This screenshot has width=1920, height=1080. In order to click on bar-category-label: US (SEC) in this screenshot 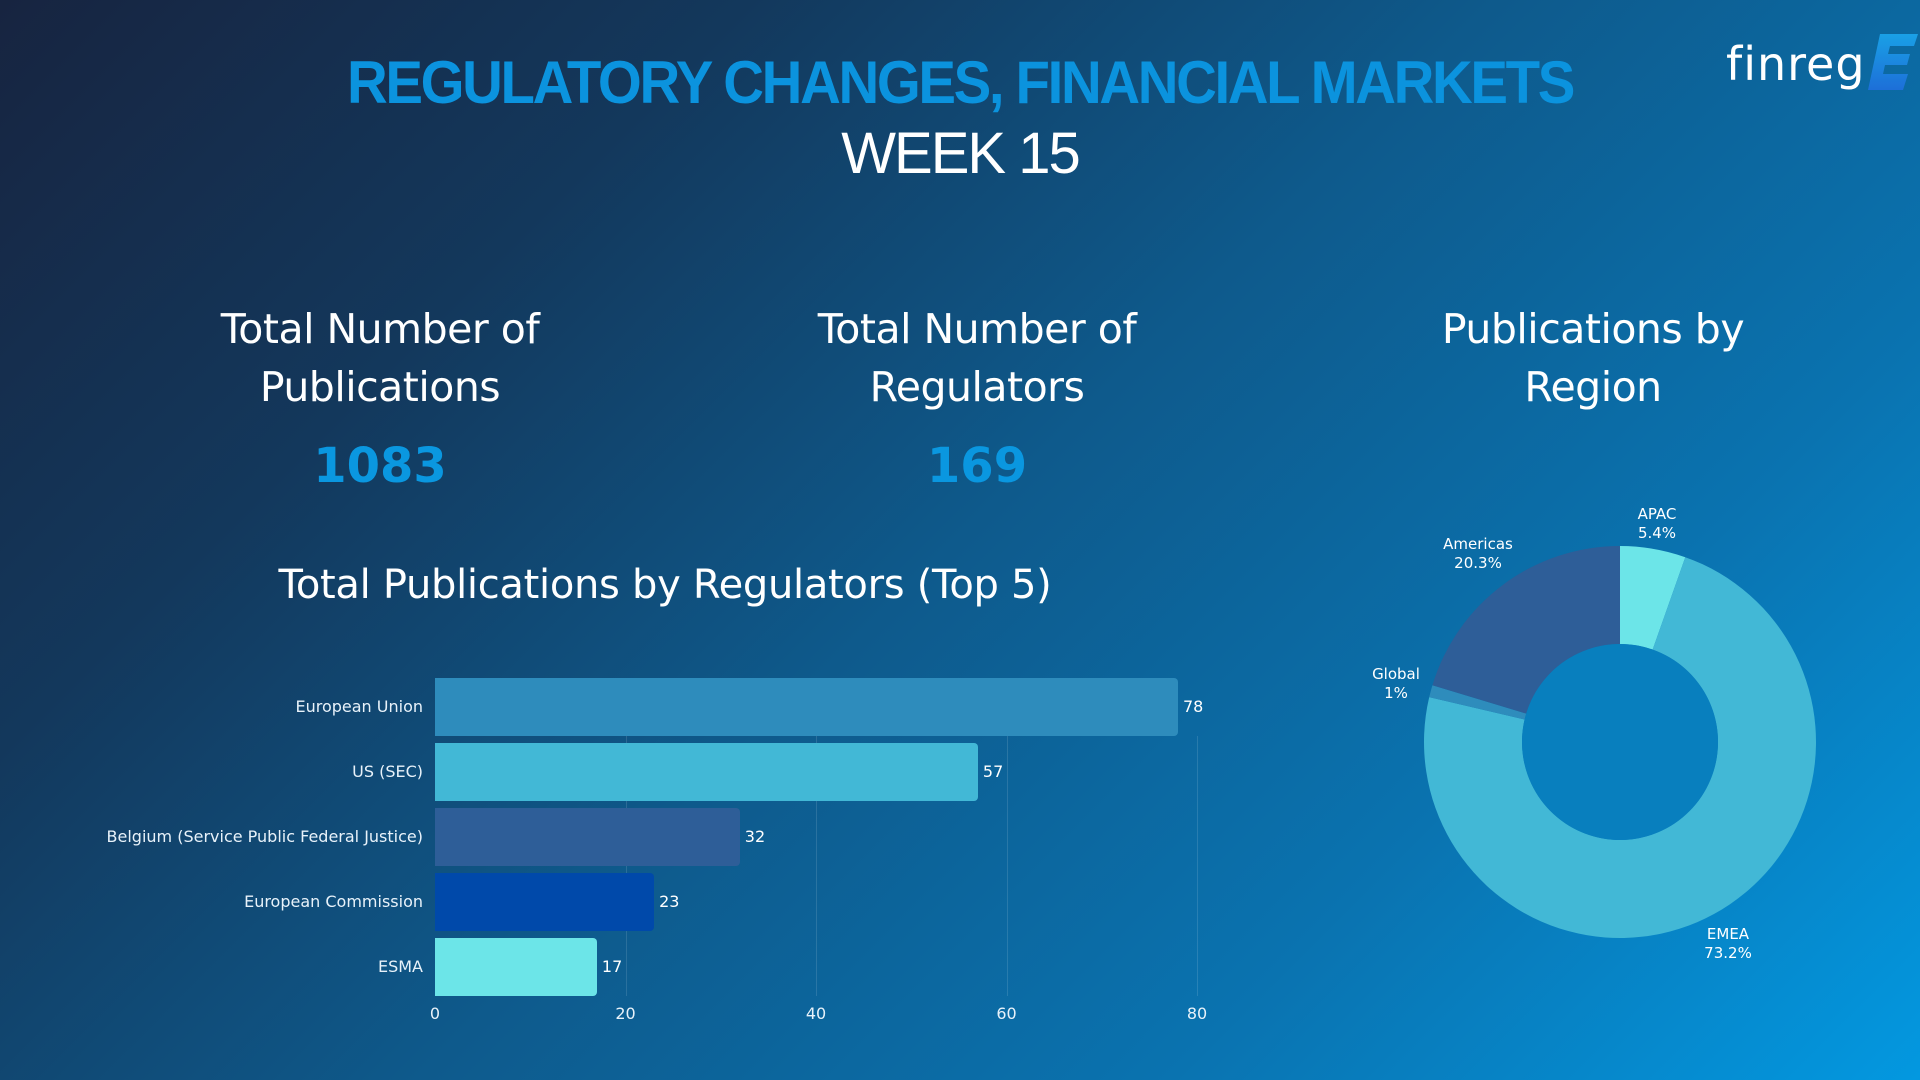, I will do `click(387, 771)`.